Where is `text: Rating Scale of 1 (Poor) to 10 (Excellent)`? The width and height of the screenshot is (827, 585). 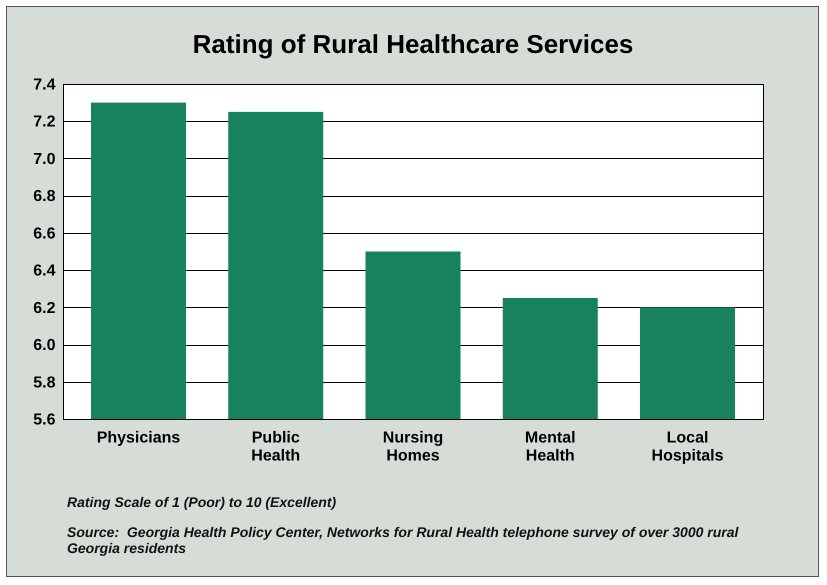 text: Rating Scale of 1 (Poor) to 10 (Excellent) is located at coordinates (202, 502).